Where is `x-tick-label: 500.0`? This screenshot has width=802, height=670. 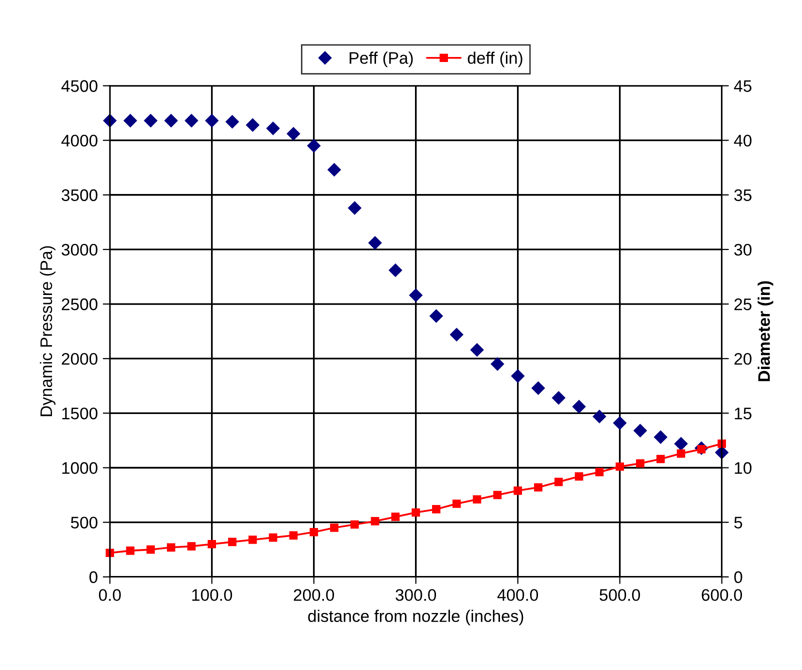
x-tick-label: 500.0 is located at coordinates (620, 595).